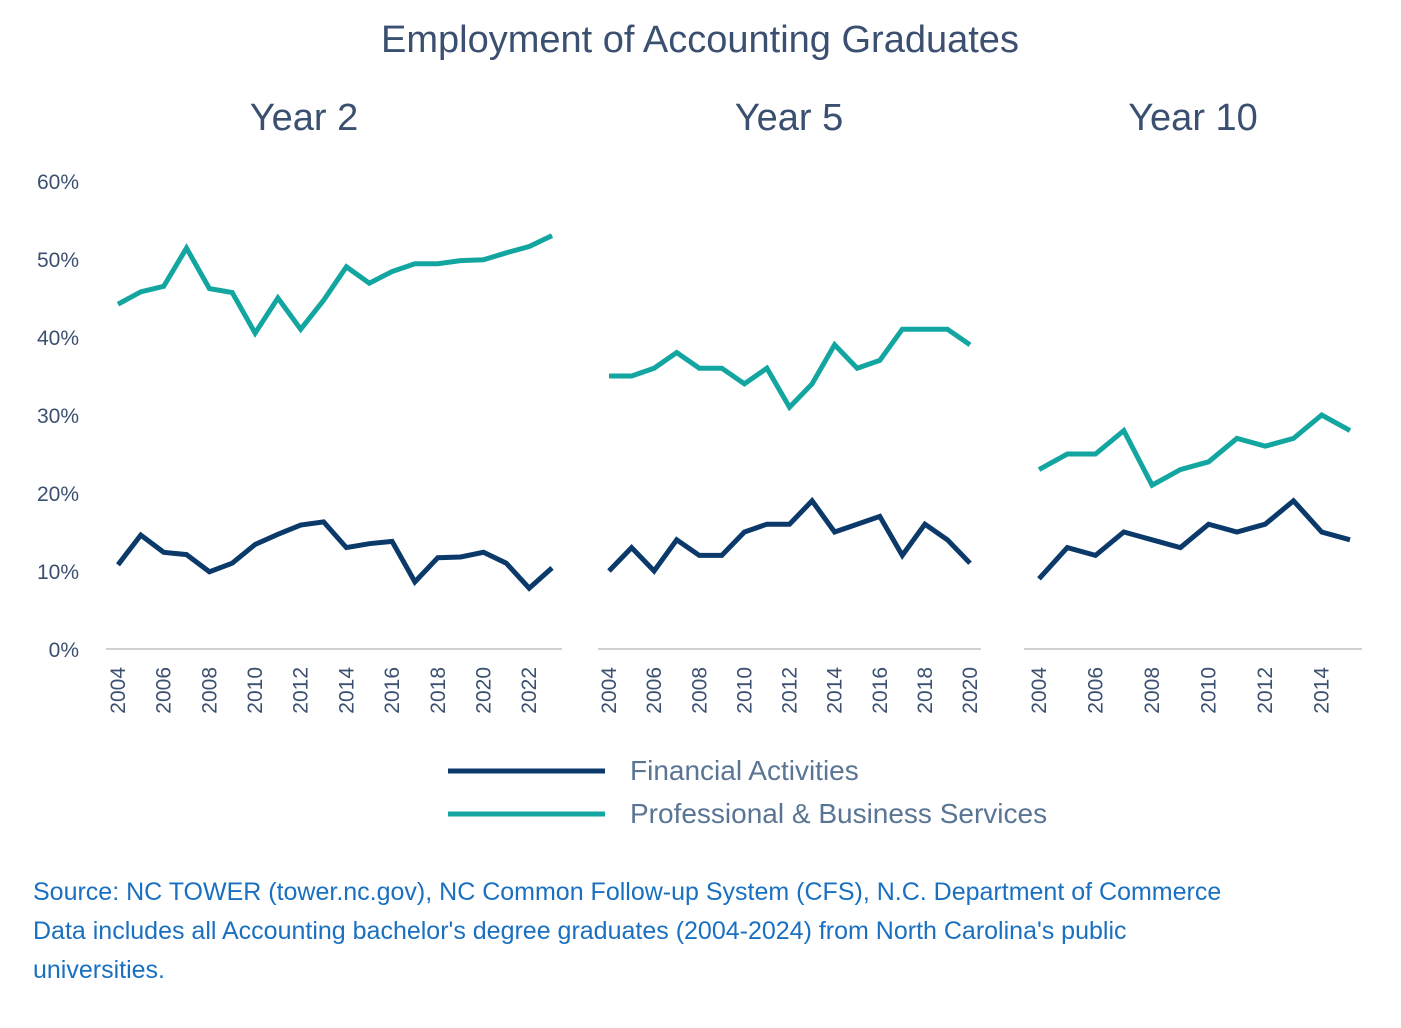  What do you see at coordinates (744, 770) in the screenshot?
I see `legend-label: Financial Activities` at bounding box center [744, 770].